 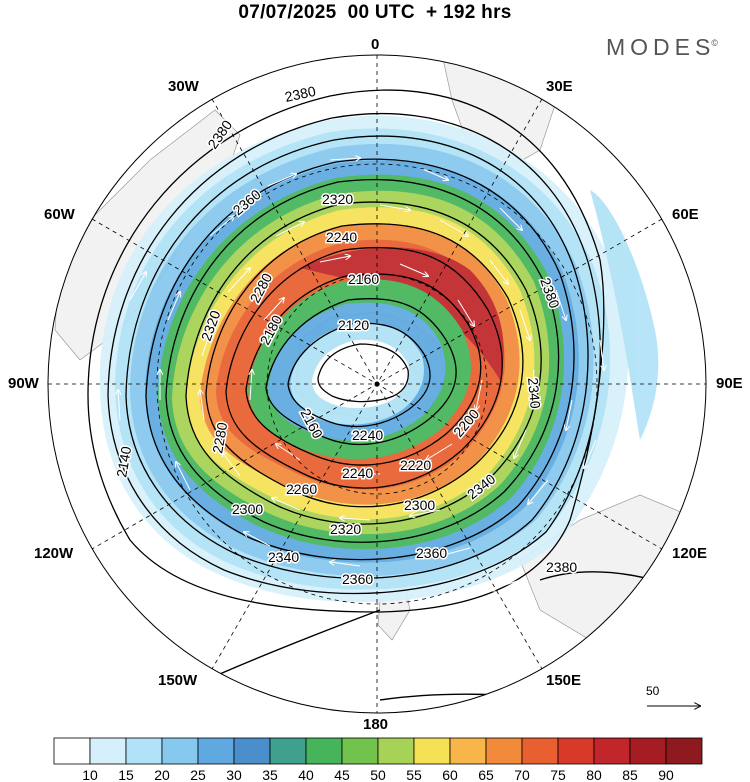 I want to click on longitude-label-150e: 150E, so click(x=564, y=680).